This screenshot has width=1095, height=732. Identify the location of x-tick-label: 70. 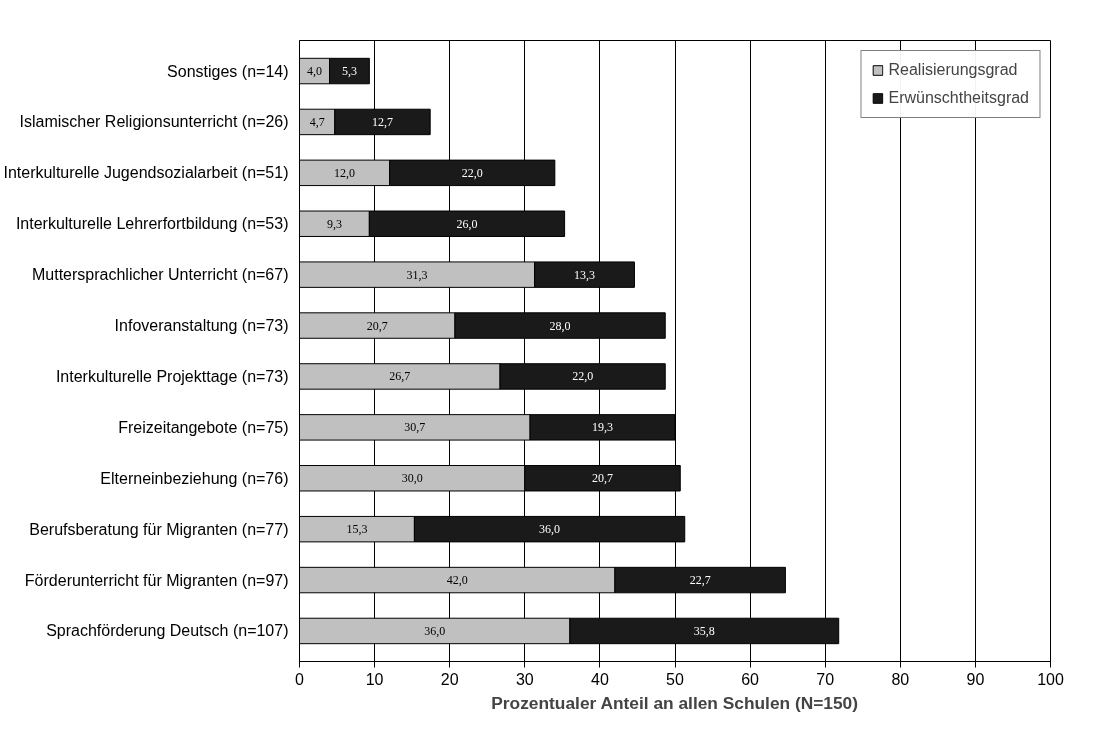
(825, 679).